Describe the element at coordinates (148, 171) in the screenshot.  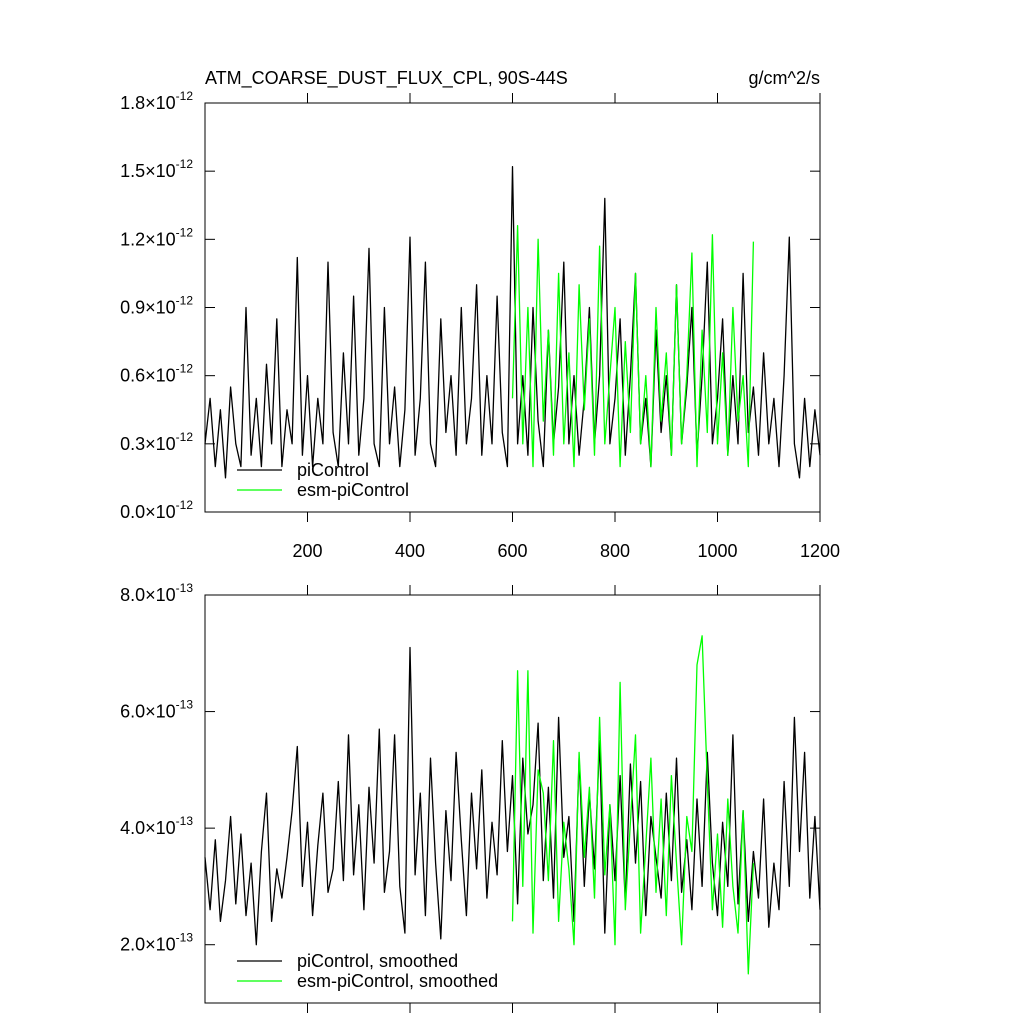
I see `y-tick-mantissa: 1.5×10` at that location.